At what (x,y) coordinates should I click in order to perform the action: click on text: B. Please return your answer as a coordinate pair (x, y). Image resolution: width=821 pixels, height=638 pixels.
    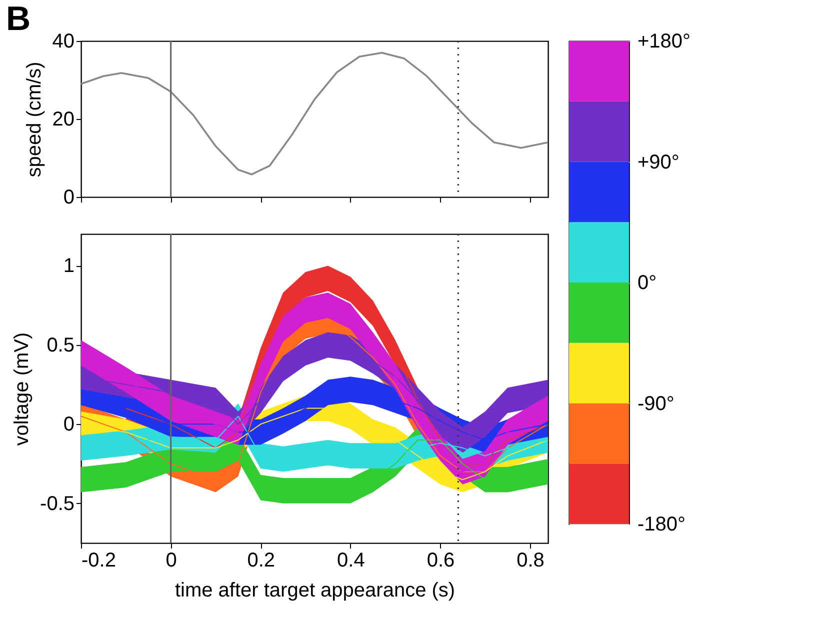
    Looking at the image, I should click on (18, 19).